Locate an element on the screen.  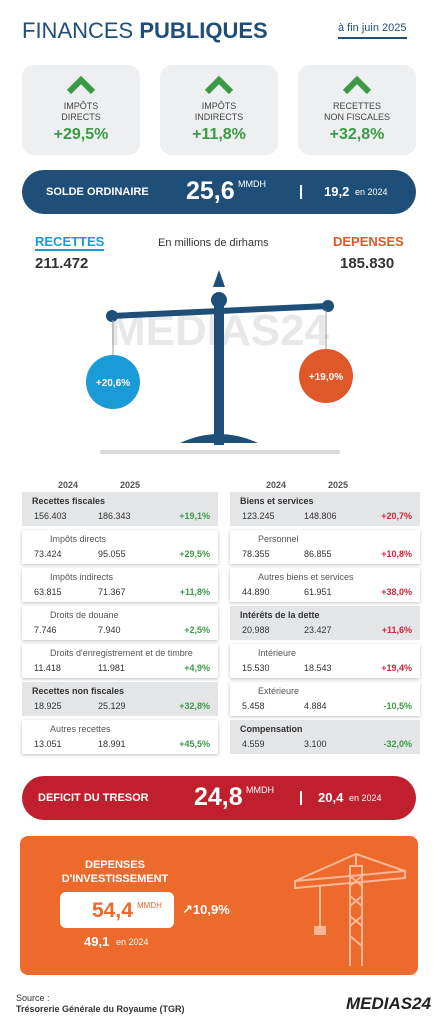
row-label: Biens et services is located at coordinates (277, 501).